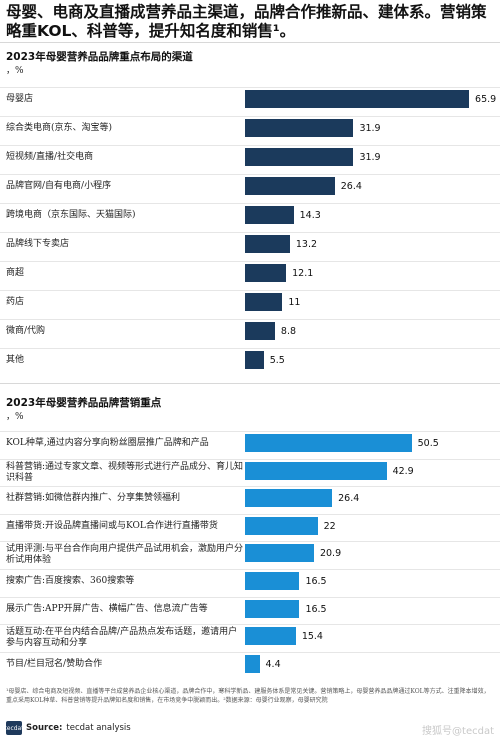 This screenshot has width=500, height=745. I want to click on value-label: 13.2, so click(306, 244).